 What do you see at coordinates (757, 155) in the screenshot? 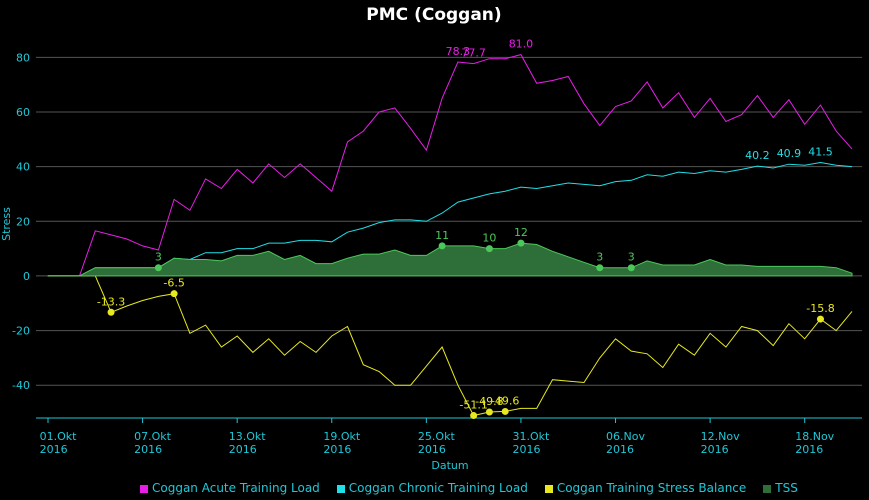
I see `value-label: 40.2` at bounding box center [757, 155].